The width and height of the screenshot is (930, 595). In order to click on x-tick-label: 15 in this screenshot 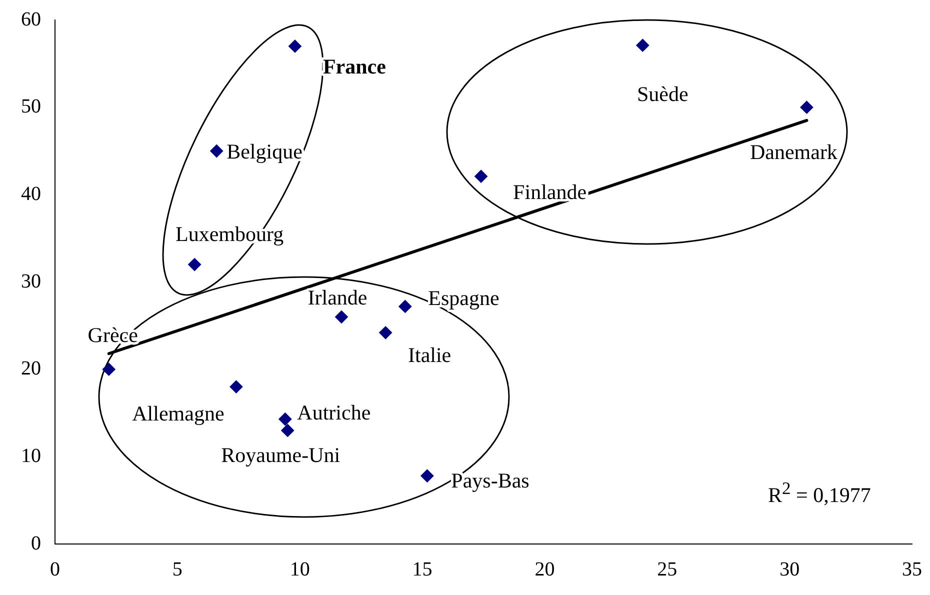, I will do `click(422, 569)`.